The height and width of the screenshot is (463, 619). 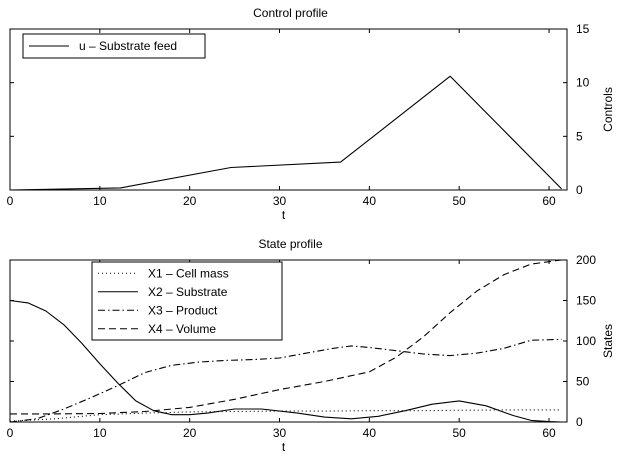 I want to click on y-tick-label: 5, so click(x=579, y=136).